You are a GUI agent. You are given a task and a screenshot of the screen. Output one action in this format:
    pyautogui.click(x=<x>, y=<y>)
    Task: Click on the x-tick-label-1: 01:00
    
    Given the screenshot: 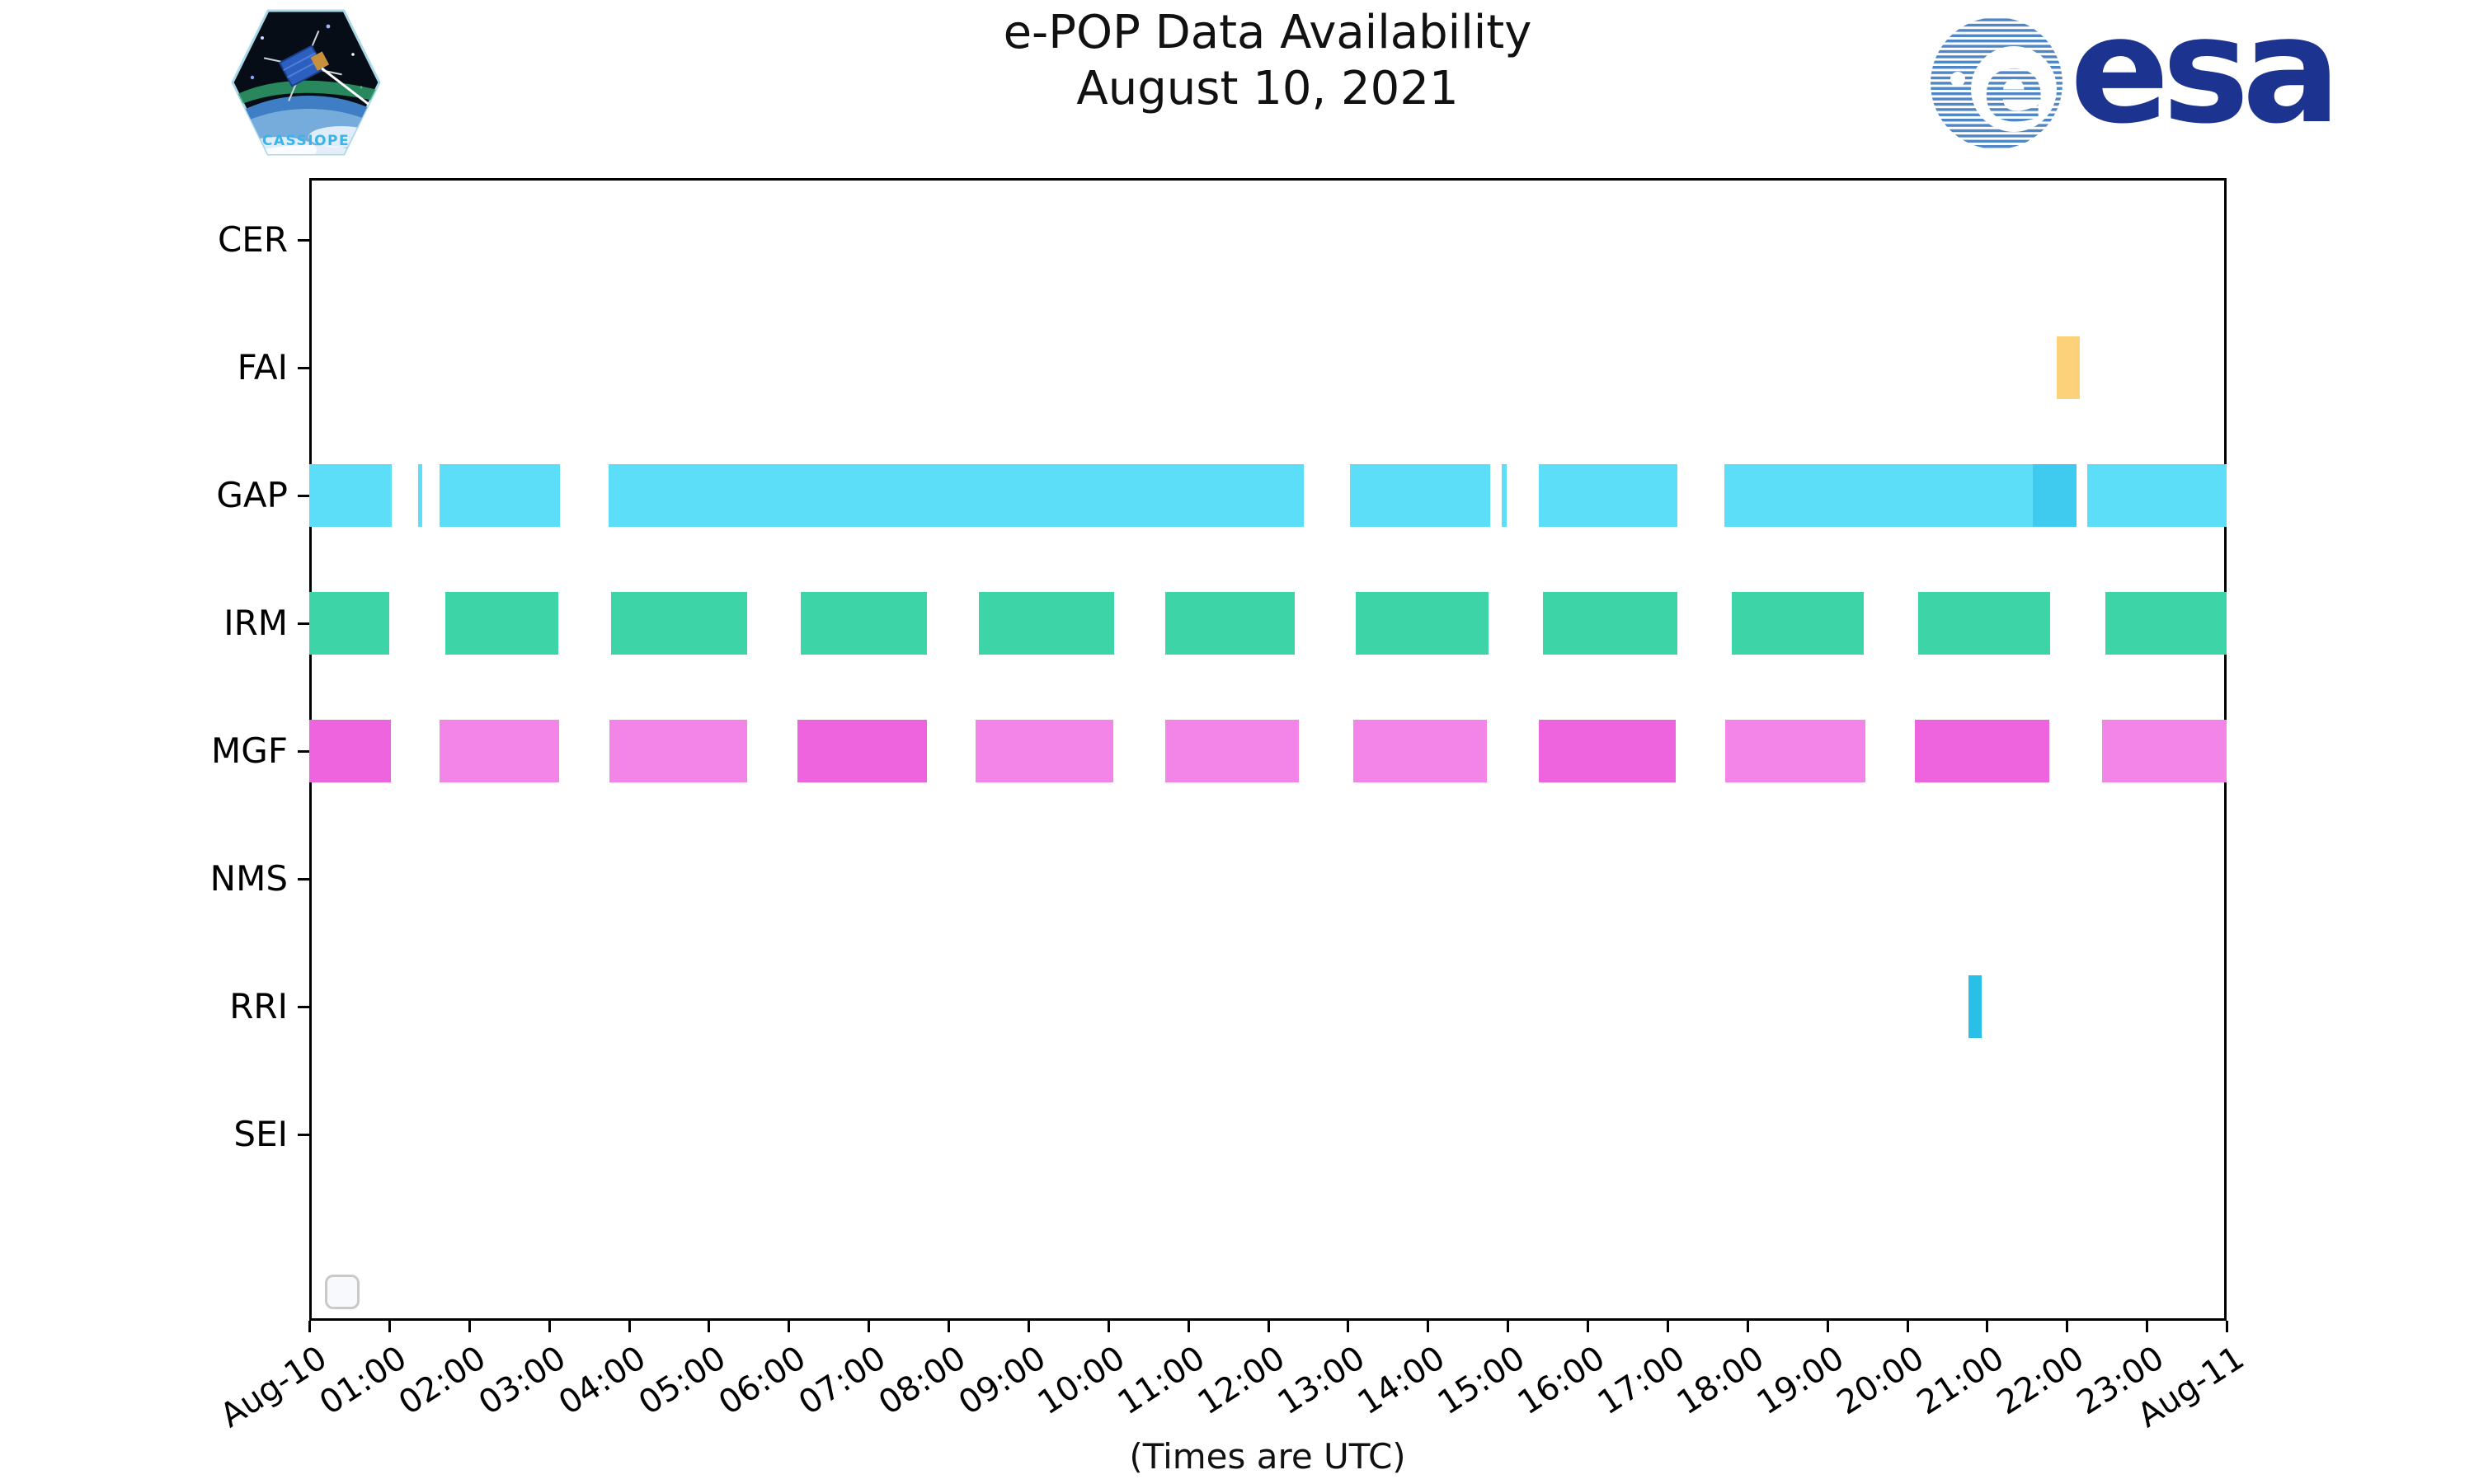 What is the action you would take?
    pyautogui.click(x=363, y=1381)
    